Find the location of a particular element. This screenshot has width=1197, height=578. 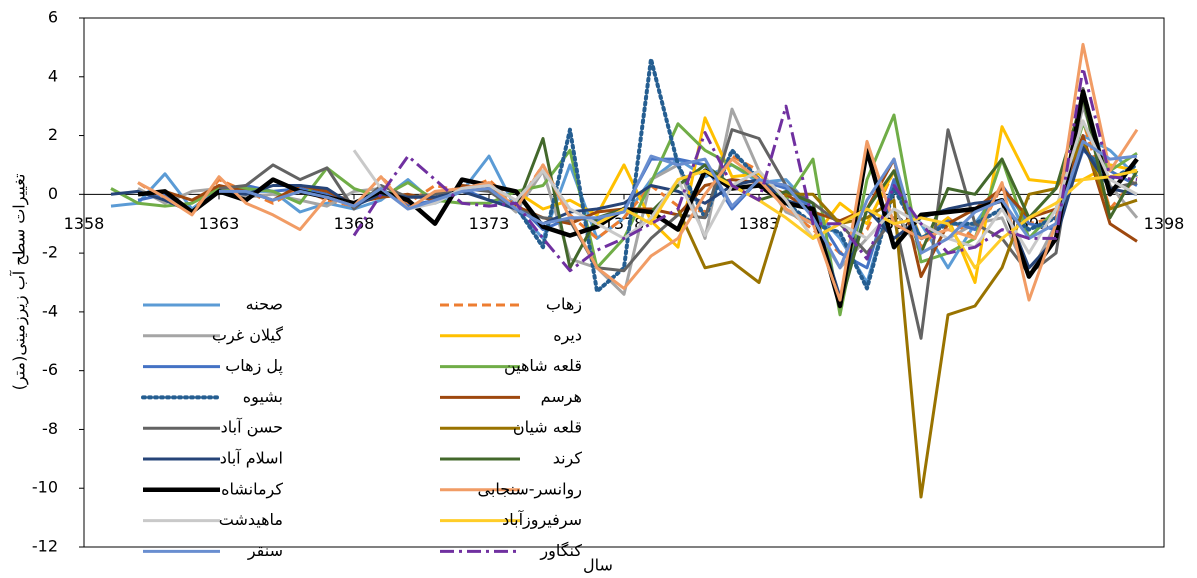

legend-label: گیلان غرب is located at coordinates (247, 335).